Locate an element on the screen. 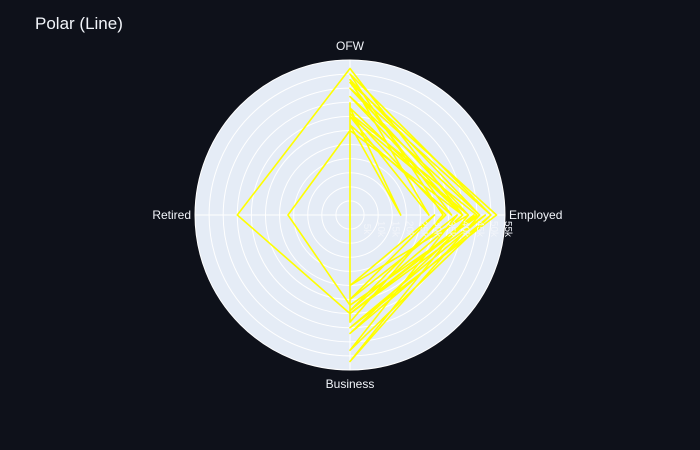  radial-tick-label: 45k is located at coordinates (479, 229).